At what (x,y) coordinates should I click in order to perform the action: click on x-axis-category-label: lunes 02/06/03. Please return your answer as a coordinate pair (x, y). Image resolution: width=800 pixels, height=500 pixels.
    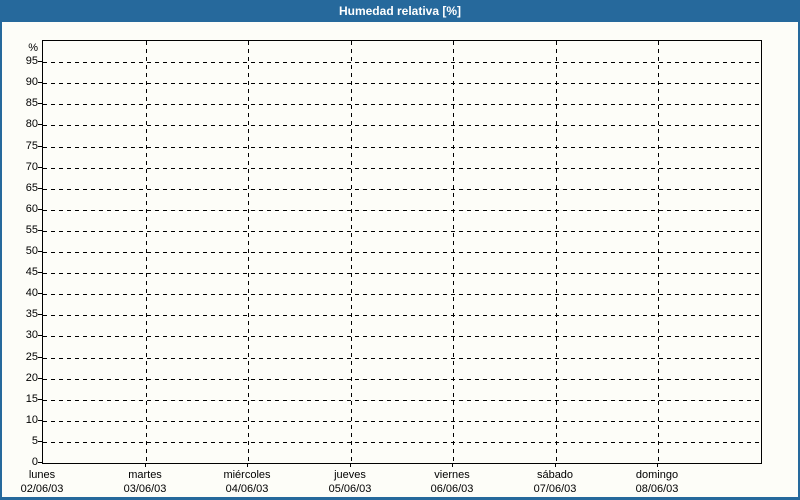
    Looking at the image, I should click on (47, 482).